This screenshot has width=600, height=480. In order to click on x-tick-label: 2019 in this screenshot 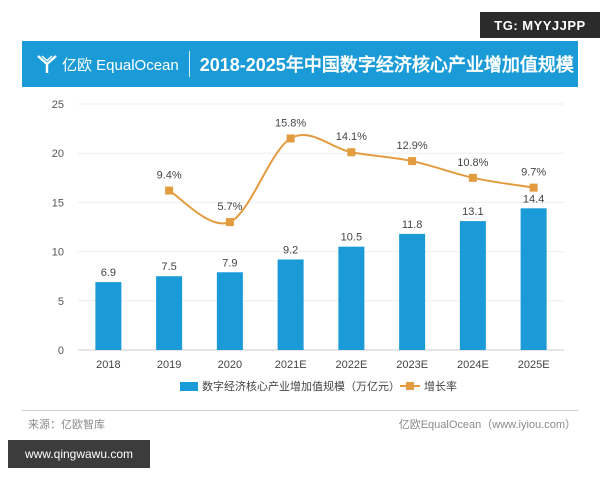, I will do `click(169, 365)`.